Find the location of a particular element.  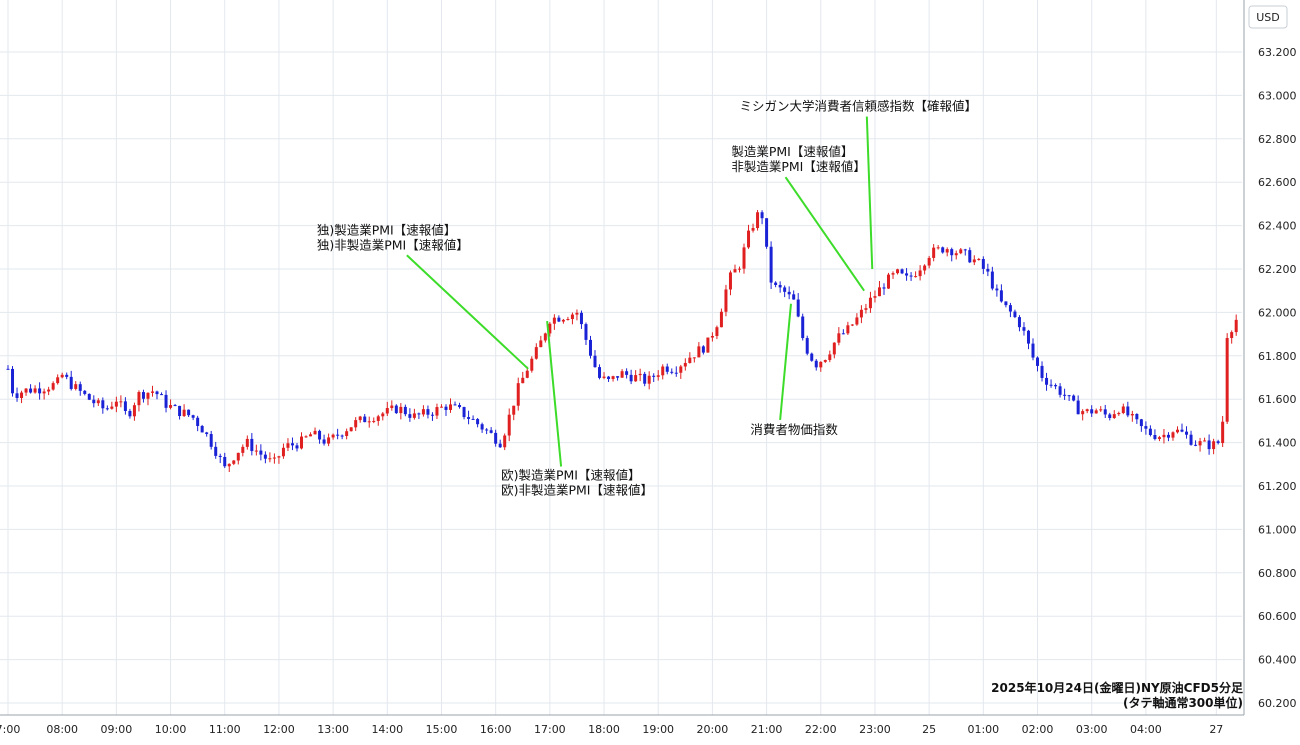

y-tick-label: 61.400 is located at coordinates (1277, 443).